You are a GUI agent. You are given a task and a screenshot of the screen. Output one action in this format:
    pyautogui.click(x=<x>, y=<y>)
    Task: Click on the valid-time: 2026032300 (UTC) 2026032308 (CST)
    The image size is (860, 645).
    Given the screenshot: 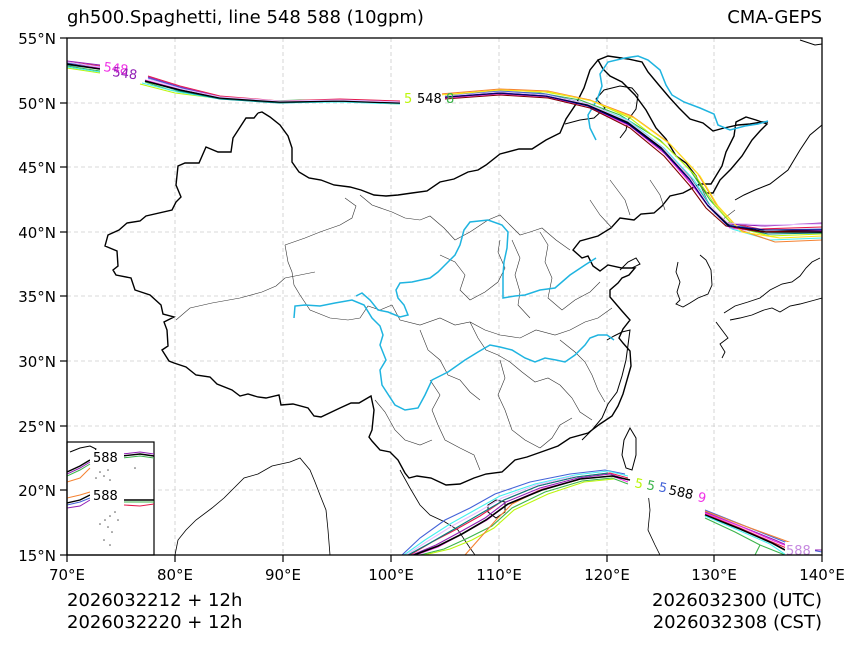 What is the action you would take?
    pyautogui.click(x=737, y=612)
    